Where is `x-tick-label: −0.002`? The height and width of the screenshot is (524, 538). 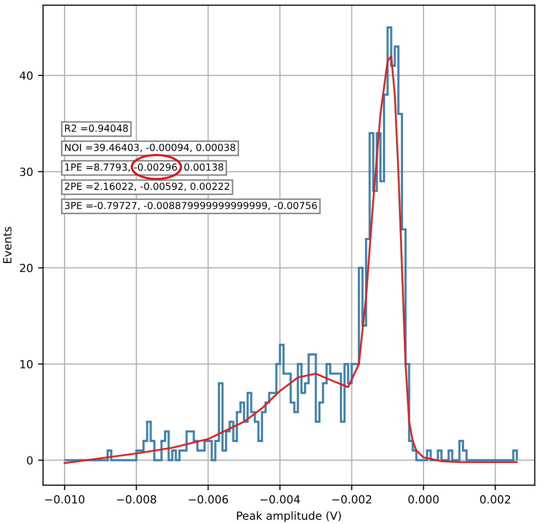
x-tick-label: −0.002 is located at coordinates (352, 499).